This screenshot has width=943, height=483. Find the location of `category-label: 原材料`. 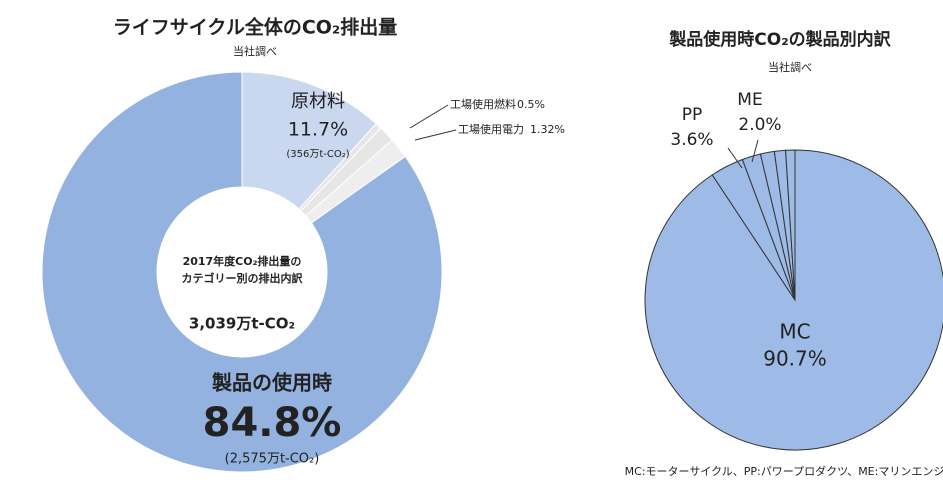

category-label: 原材料 is located at coordinates (318, 101).